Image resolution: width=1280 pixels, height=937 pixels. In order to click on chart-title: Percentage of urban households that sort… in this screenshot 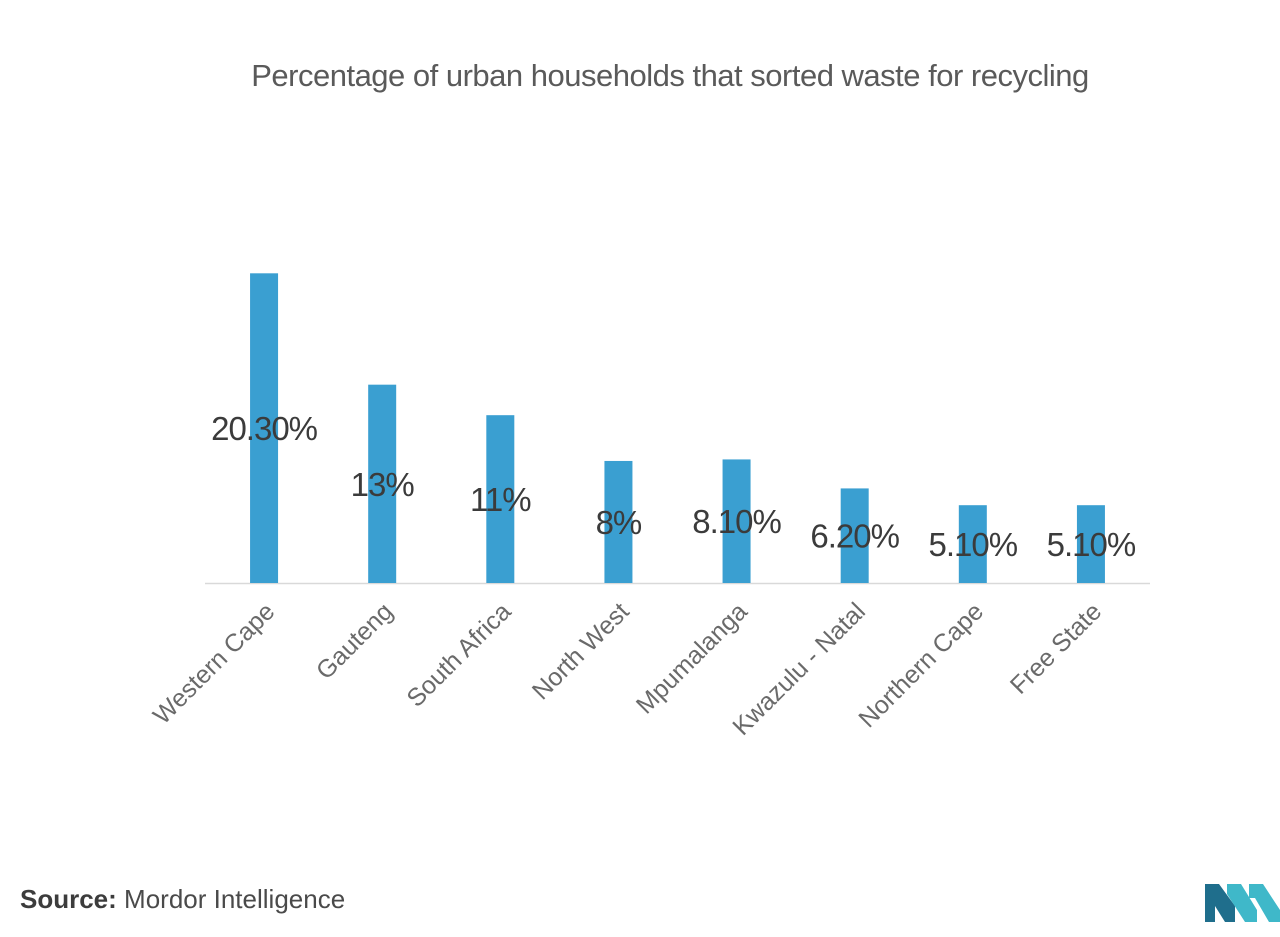, I will do `click(670, 75)`.